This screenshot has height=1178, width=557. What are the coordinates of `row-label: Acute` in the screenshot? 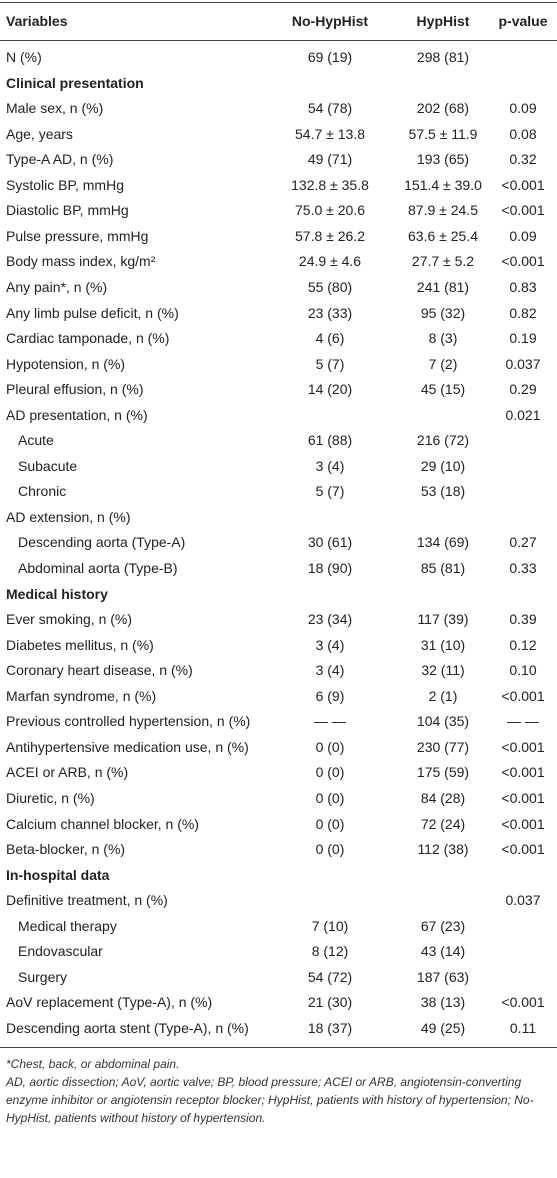 It's located at (36, 440).